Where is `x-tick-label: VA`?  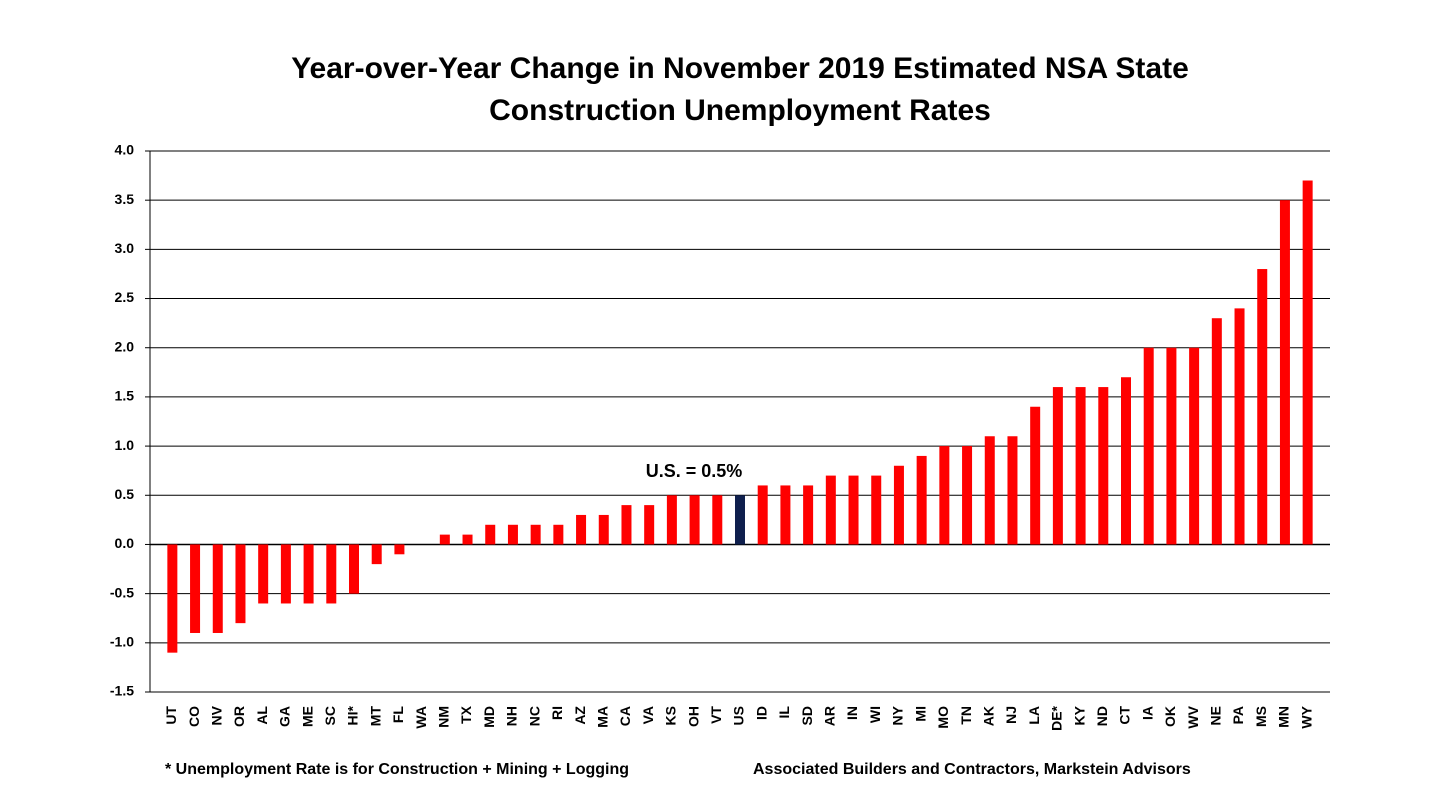 x-tick-label: VA is located at coordinates (648, 715).